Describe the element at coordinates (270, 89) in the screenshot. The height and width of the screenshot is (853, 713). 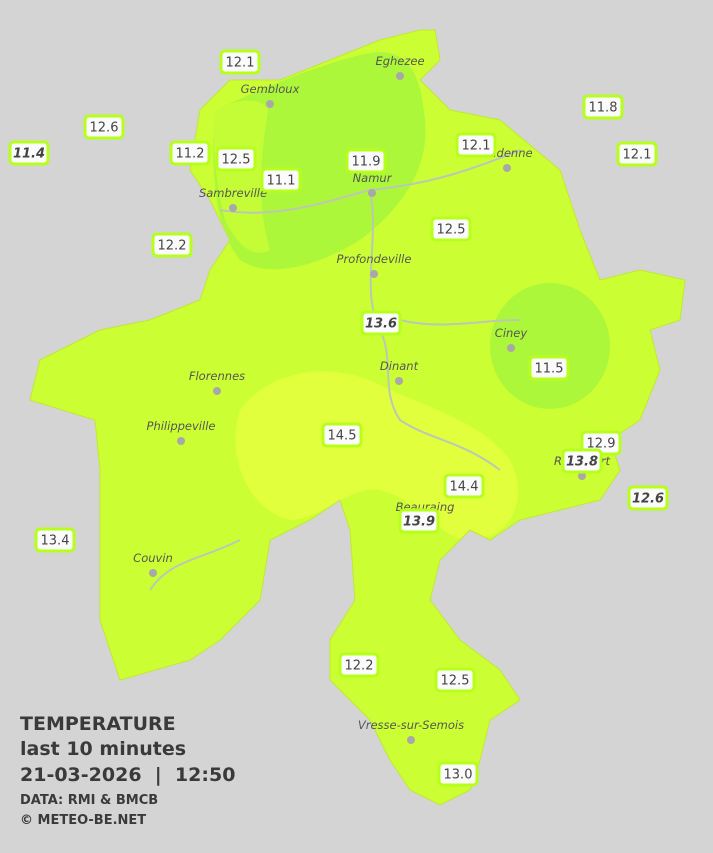
I see `city-name: Gembloux` at that location.